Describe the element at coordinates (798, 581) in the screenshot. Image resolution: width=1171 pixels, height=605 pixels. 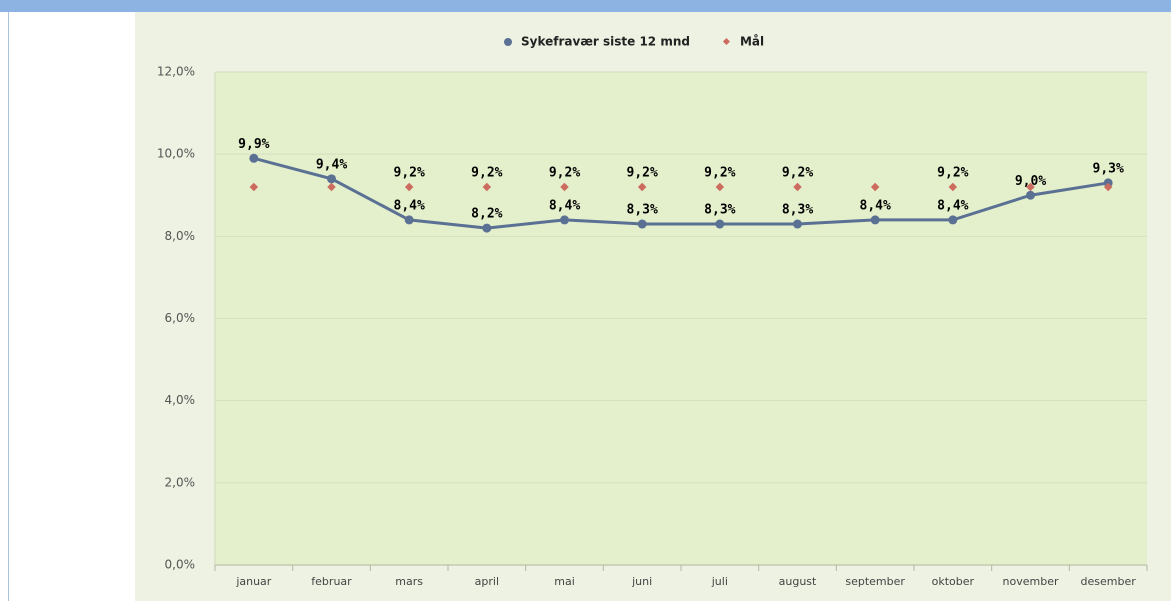
I see `x-tick-label: august` at that location.